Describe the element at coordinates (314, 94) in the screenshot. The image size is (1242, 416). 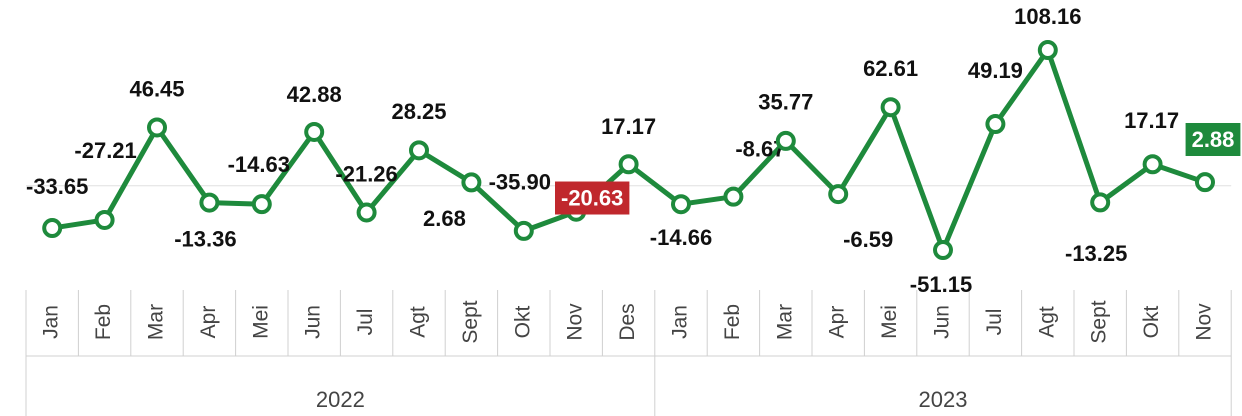
I see `data-label: 42.88` at that location.